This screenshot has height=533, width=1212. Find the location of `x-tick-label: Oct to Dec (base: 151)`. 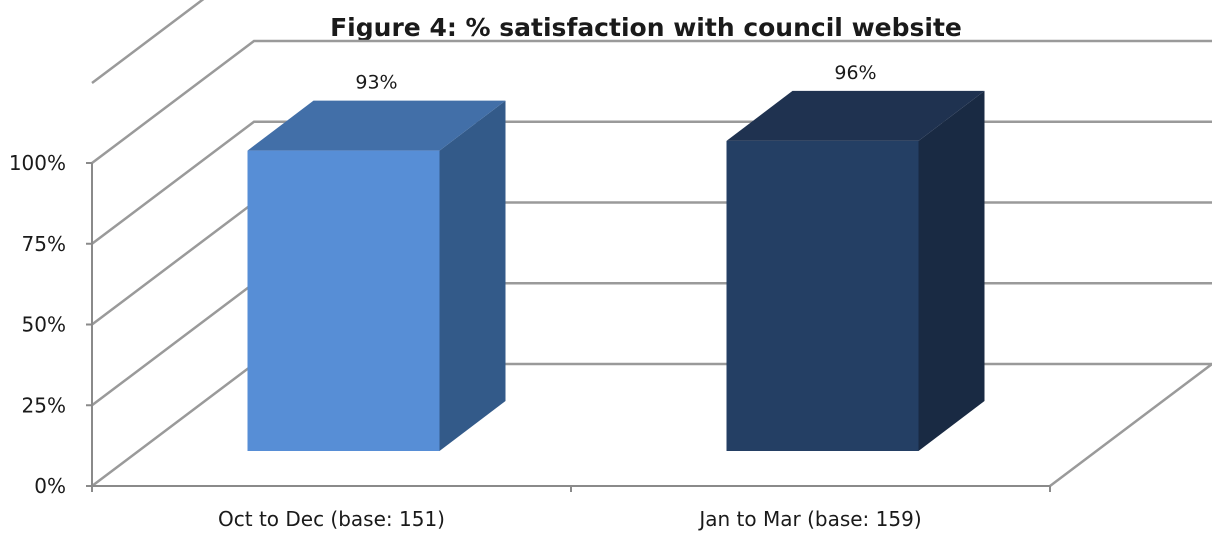

x-tick-label: Oct to Dec (base: 151) is located at coordinates (331, 519).